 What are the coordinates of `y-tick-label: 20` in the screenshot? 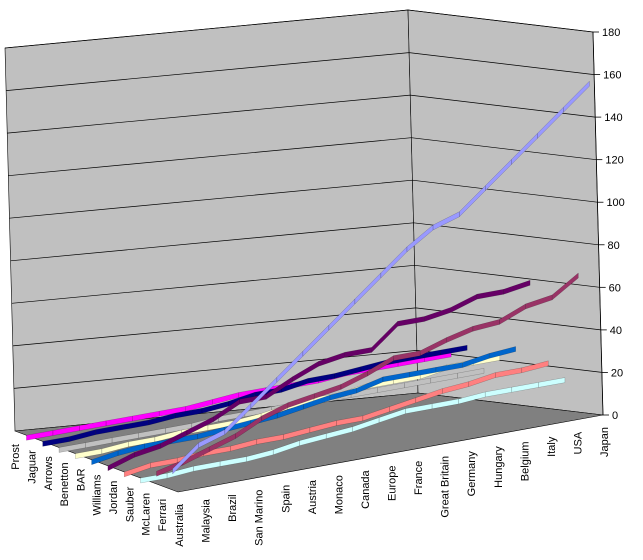 It's located at (617, 373).